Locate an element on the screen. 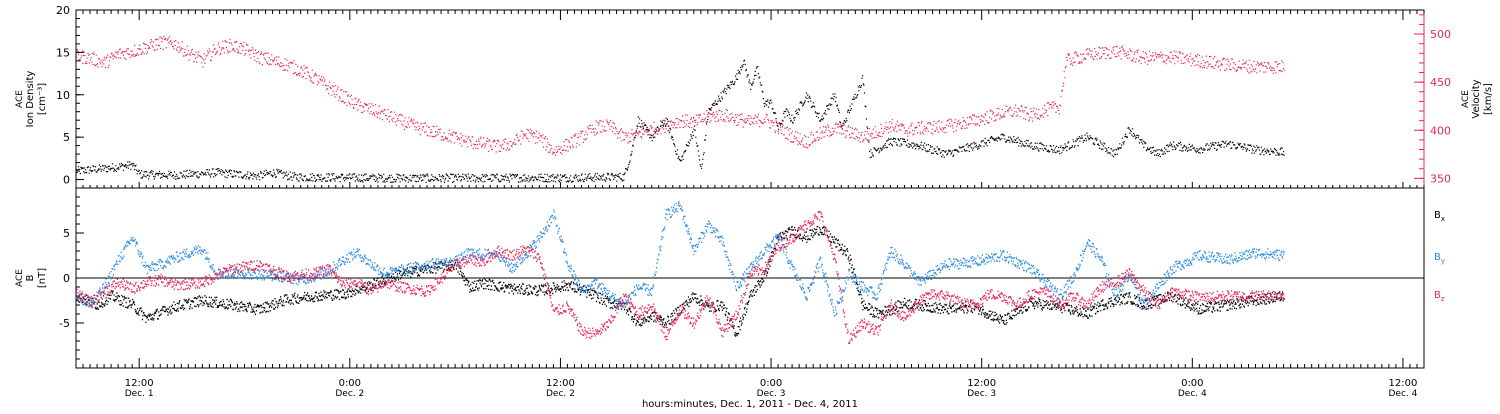 The image size is (1500, 414). b-axis-unit: [nT] is located at coordinates (42, 278).